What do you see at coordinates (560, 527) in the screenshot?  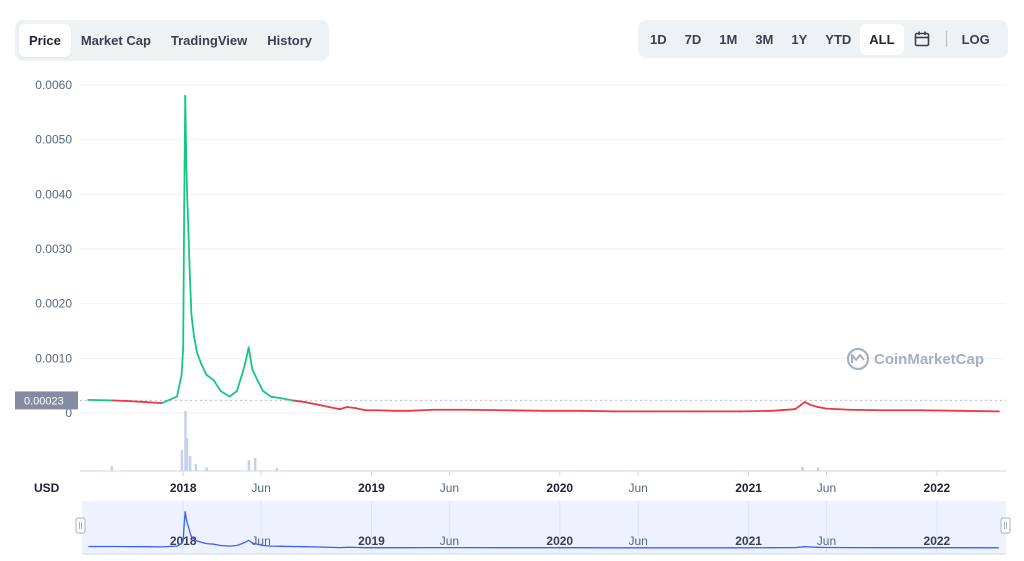 I see `navigator-axis: 2018 Jun 2019 Jun 2020 Jun 2021 Jun 2022` at bounding box center [560, 527].